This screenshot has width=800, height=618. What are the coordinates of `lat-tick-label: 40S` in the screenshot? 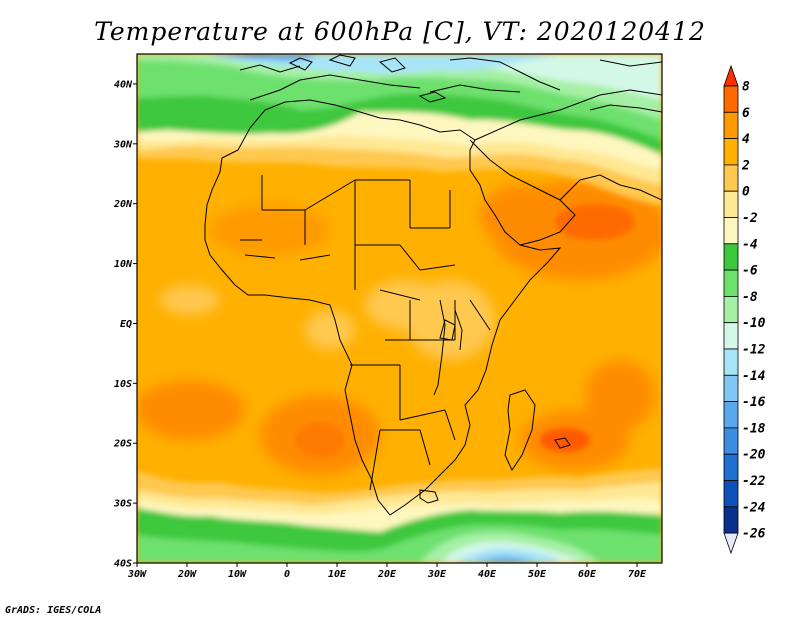 It's located at (123, 564).